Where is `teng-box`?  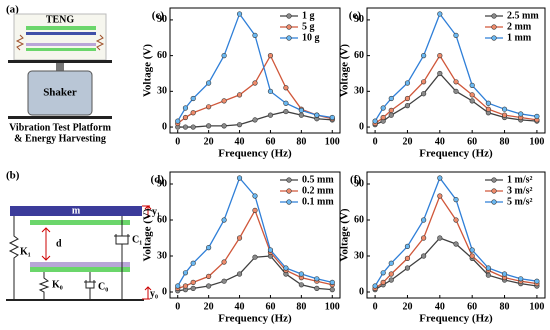 teng-box is located at coordinates (60, 37).